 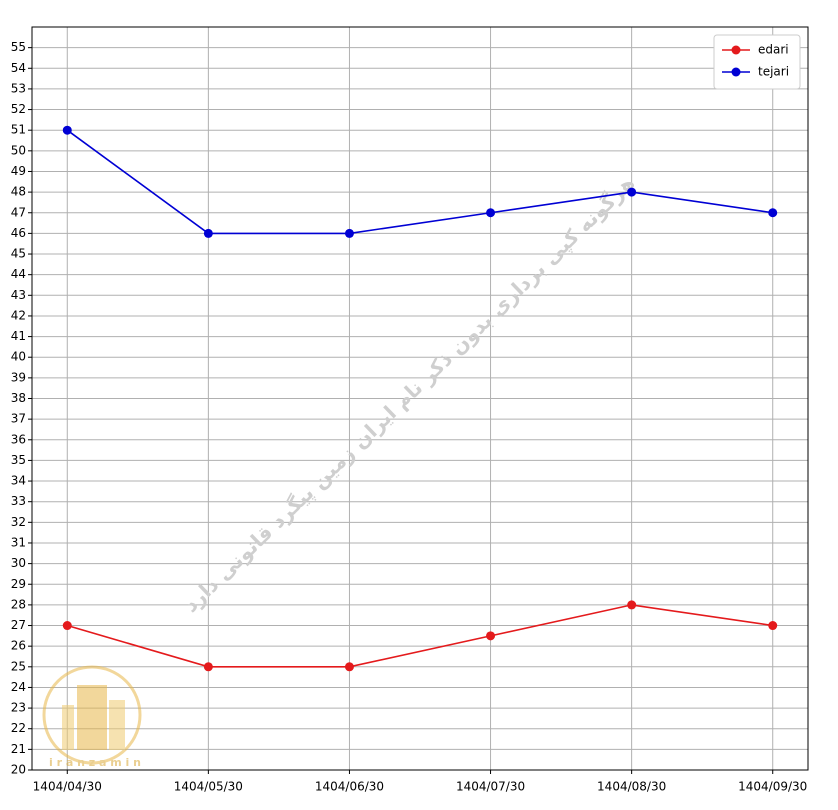 What do you see at coordinates (18, 770) in the screenshot?
I see `y-tick-label: 20` at bounding box center [18, 770].